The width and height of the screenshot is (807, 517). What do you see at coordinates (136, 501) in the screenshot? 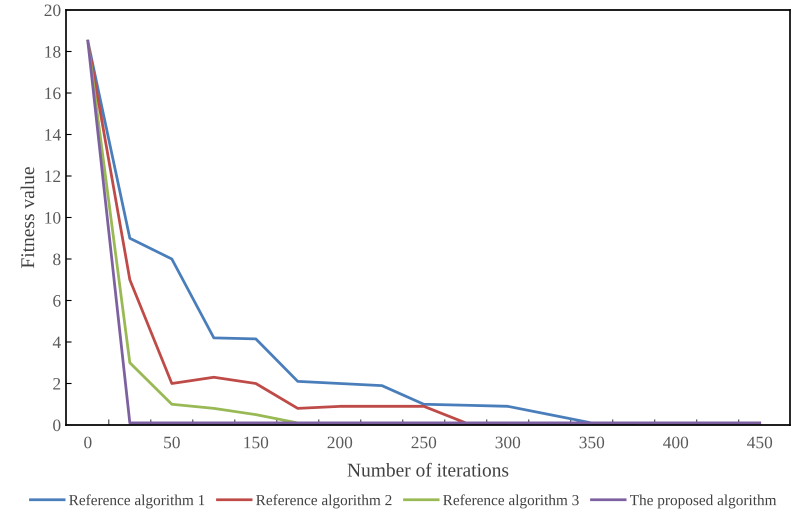
I see `legend-label: Reference algorithm 1` at bounding box center [136, 501].